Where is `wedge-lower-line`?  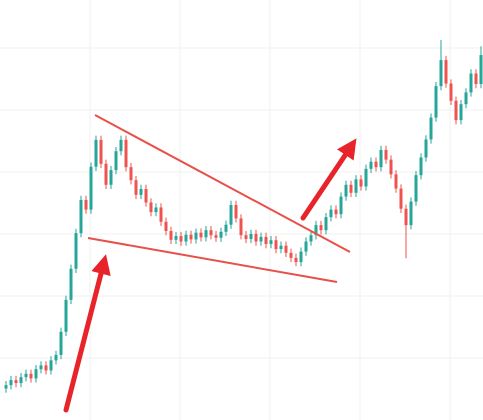
wedge-lower-line is located at coordinates (212, 260).